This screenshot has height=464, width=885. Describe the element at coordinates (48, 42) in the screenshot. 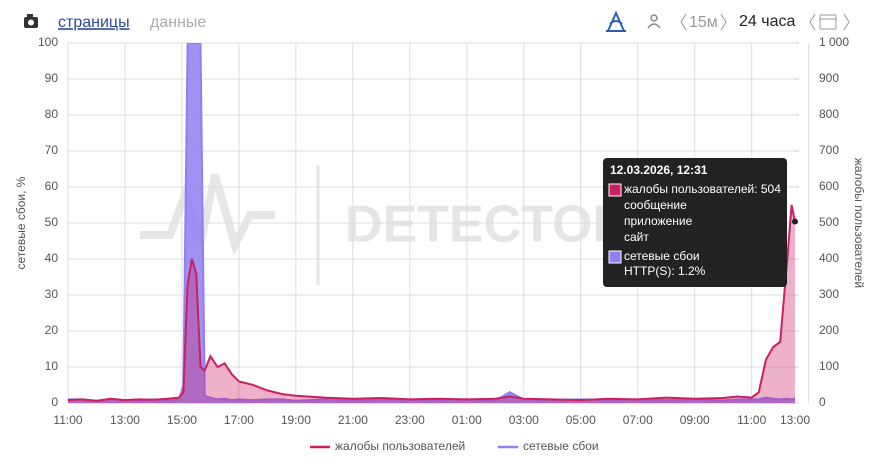

I see `y-tick-label: 100` at that location.